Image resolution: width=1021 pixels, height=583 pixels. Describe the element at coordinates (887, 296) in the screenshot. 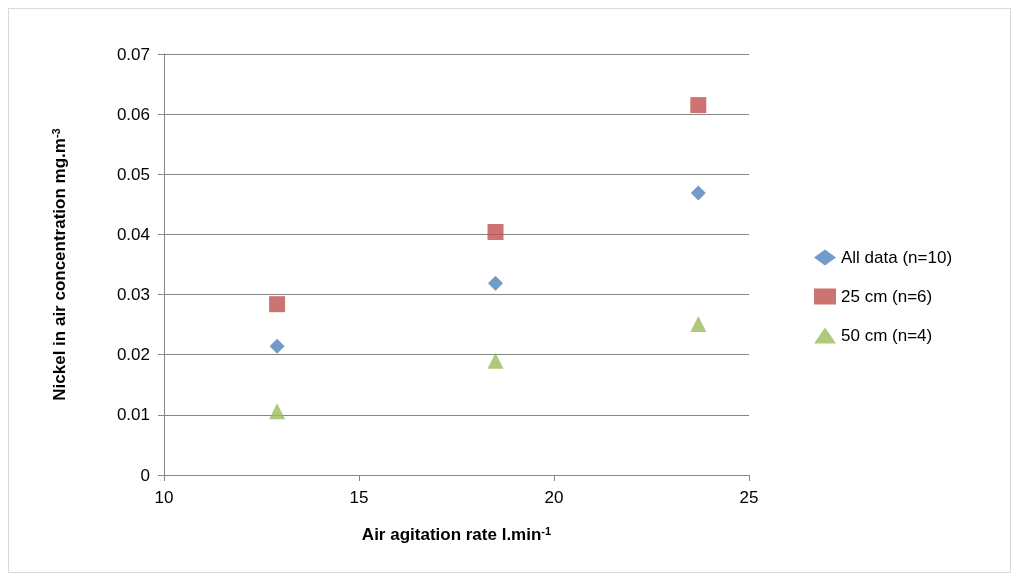

I see `legend-label: 25 cm (n=6)` at that location.